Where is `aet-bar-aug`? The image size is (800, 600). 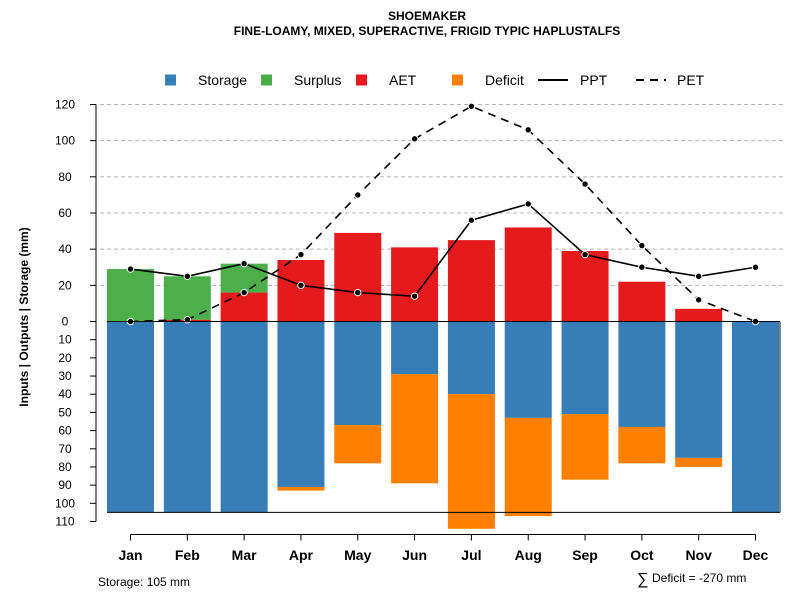 aet-bar-aug is located at coordinates (528, 274).